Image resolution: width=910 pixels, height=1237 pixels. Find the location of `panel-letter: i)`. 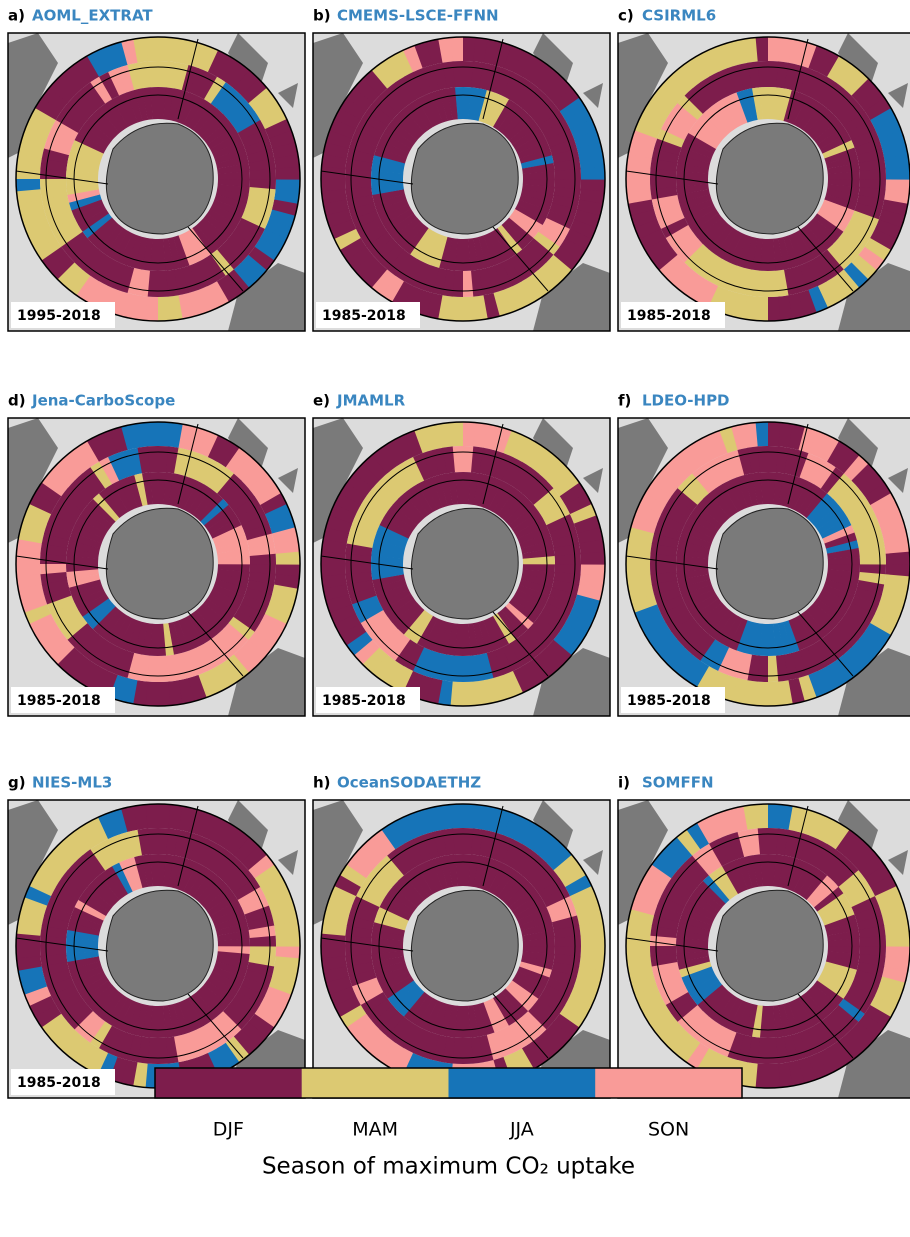

panel-letter: i) is located at coordinates (624, 783).